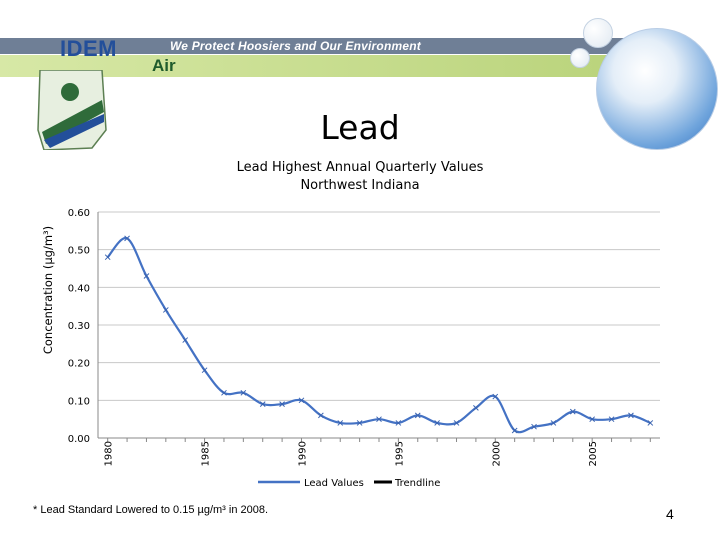  I want to click on slide-title: Lead, so click(360, 127).